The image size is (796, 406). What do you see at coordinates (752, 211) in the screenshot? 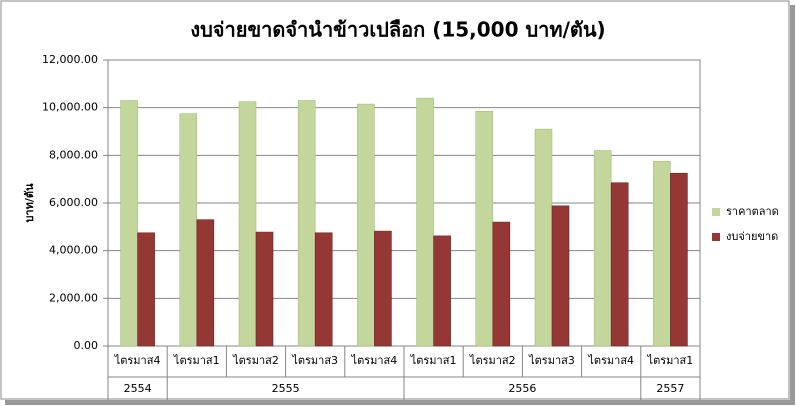
I see `legend-label: ราคาตลาด` at bounding box center [752, 211].